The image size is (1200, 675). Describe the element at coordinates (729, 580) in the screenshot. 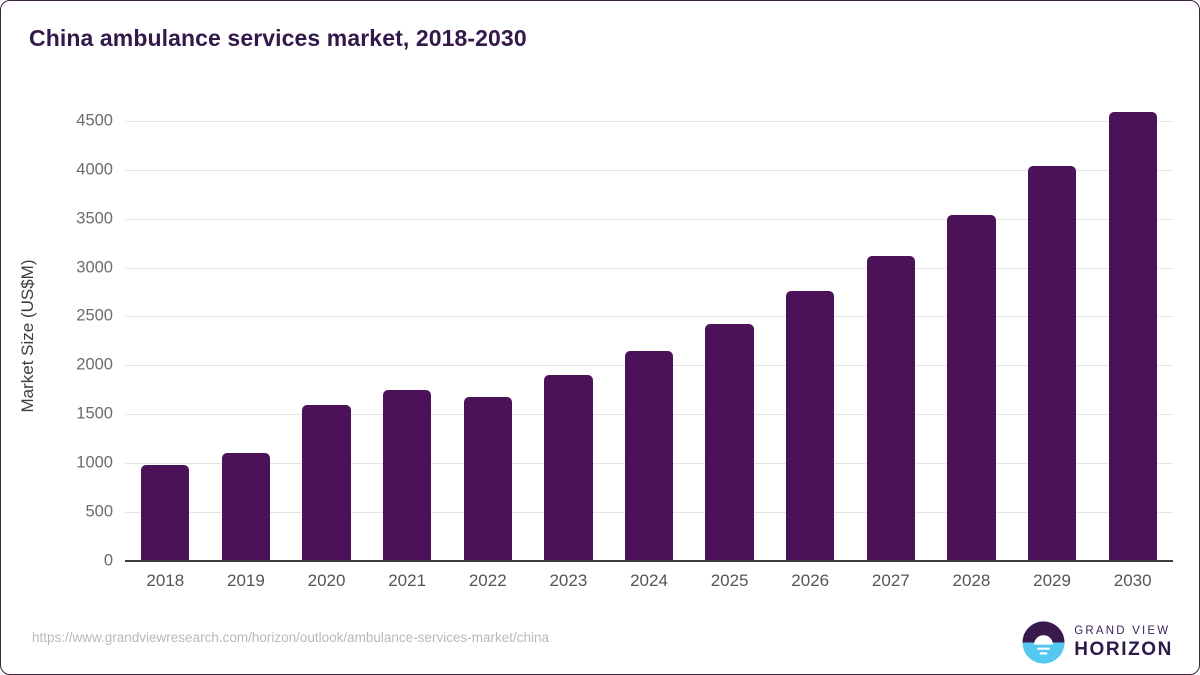

I see `x-tick-label: 2025` at that location.